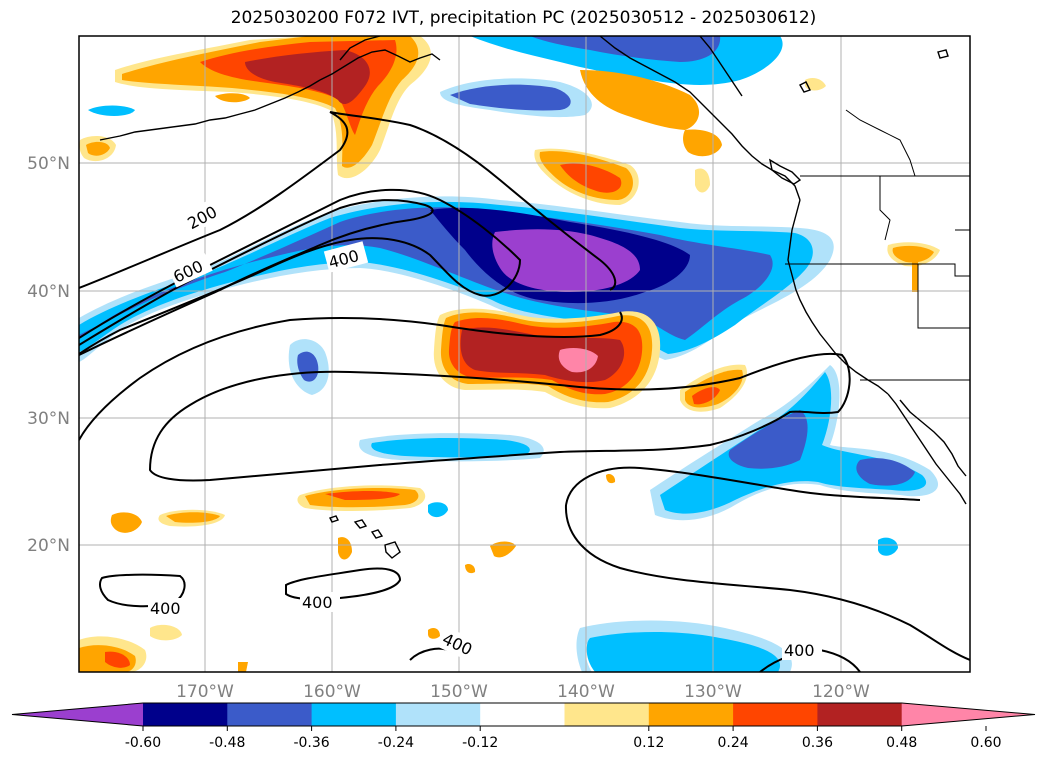 This screenshot has width=1047, height=765. What do you see at coordinates (611, 478) in the screenshot?
I see `shade-pos-sub7` at bounding box center [611, 478].